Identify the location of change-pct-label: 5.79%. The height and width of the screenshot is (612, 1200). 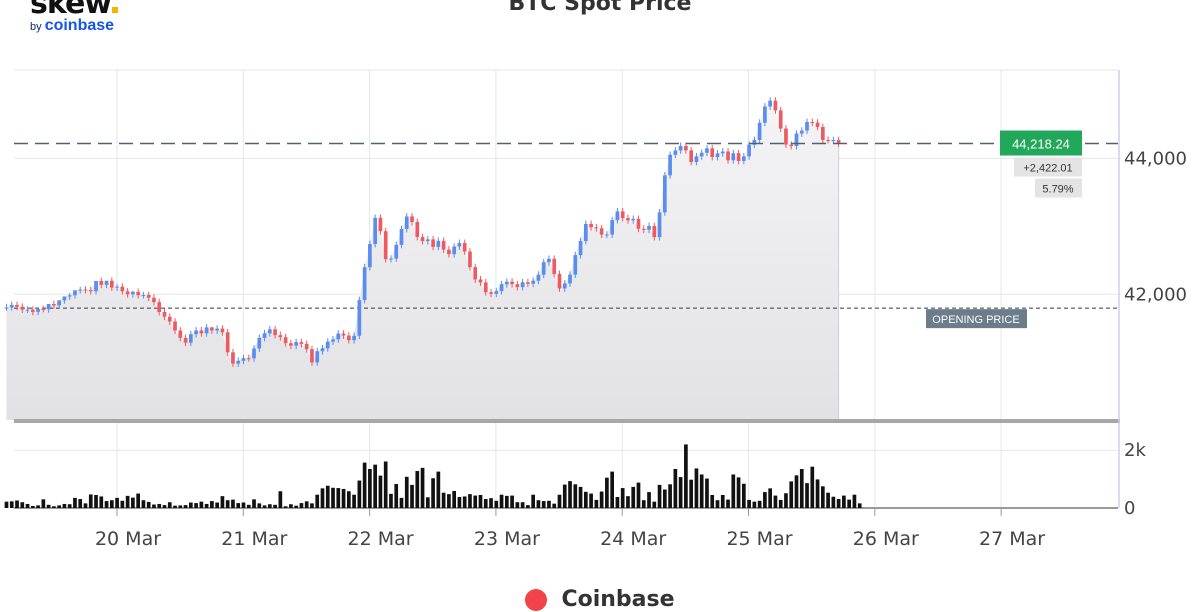
(1057, 190).